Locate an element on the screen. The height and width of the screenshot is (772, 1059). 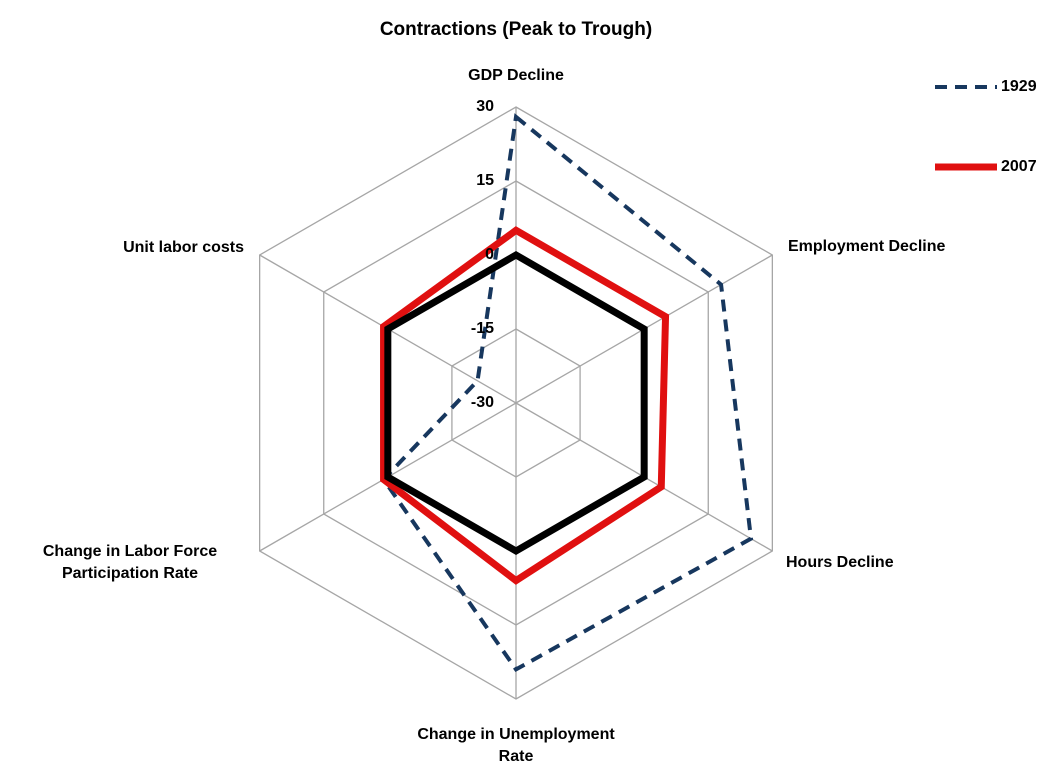
category-label: Unit labor costs is located at coordinates (183, 247).